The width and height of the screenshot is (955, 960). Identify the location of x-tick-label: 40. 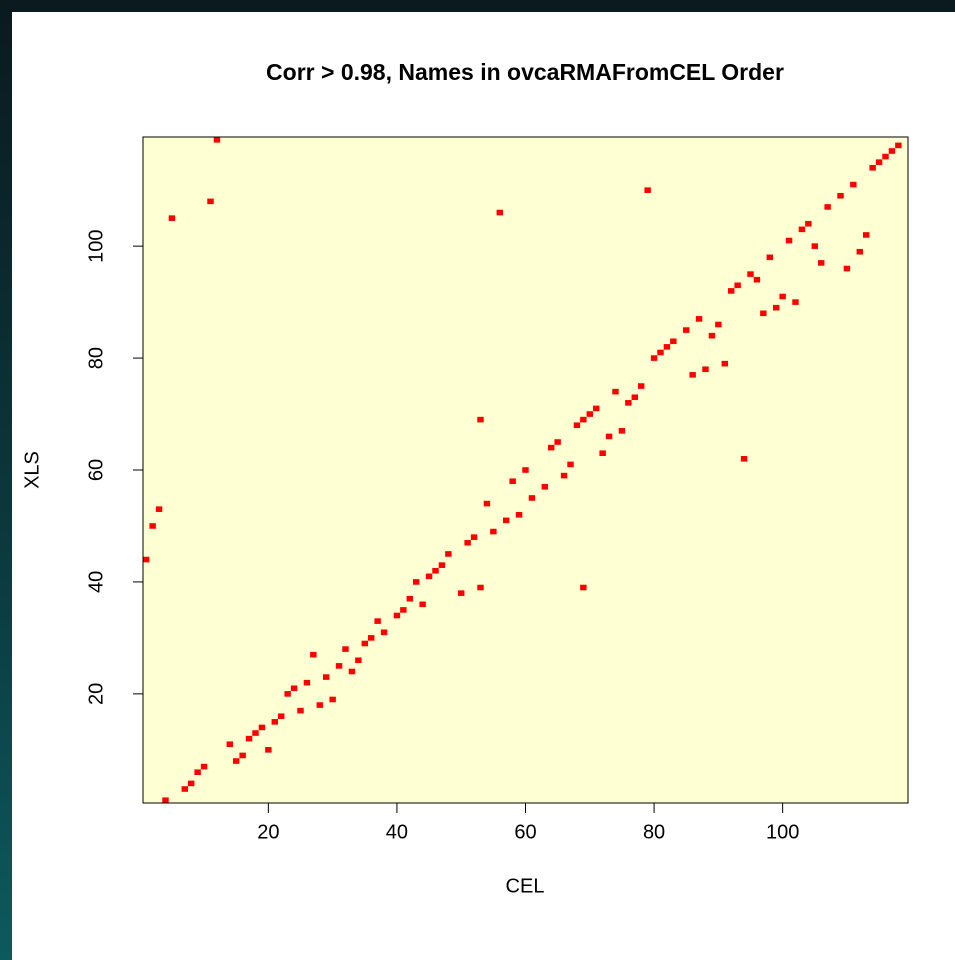
(397, 832).